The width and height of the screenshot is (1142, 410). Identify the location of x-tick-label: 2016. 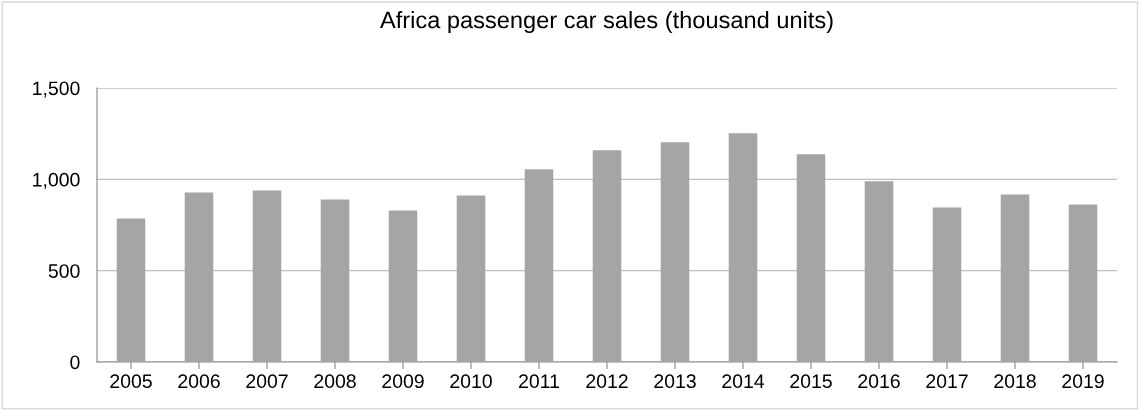
(879, 381).